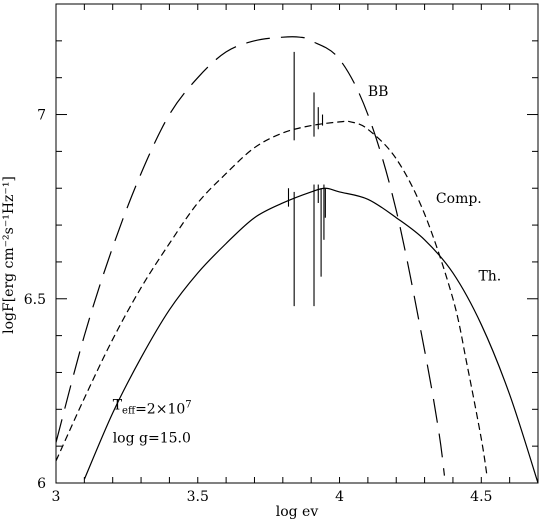 The width and height of the screenshot is (539, 523). I want to click on x-tick-label: 3.5, so click(198, 497).